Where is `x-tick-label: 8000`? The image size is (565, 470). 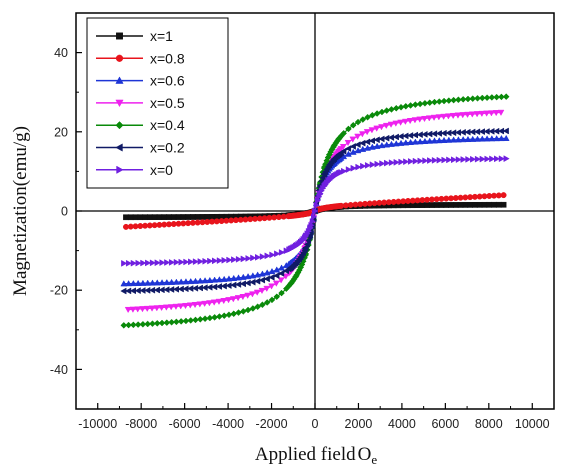 x-tick-label: 8000 is located at coordinates (489, 424).